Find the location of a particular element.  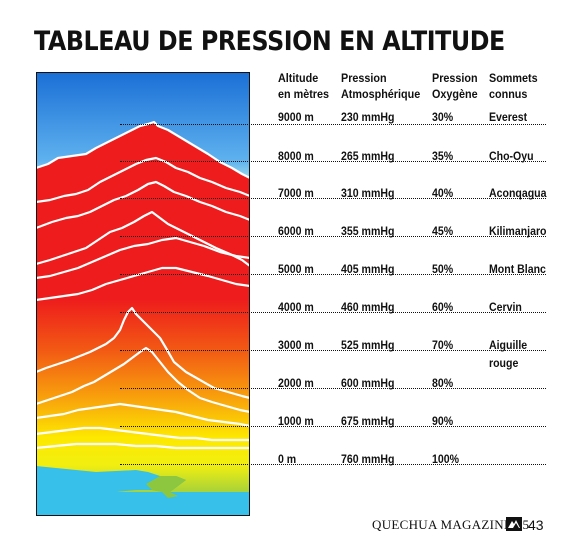

header-pression-line1: Pression is located at coordinates (364, 78).